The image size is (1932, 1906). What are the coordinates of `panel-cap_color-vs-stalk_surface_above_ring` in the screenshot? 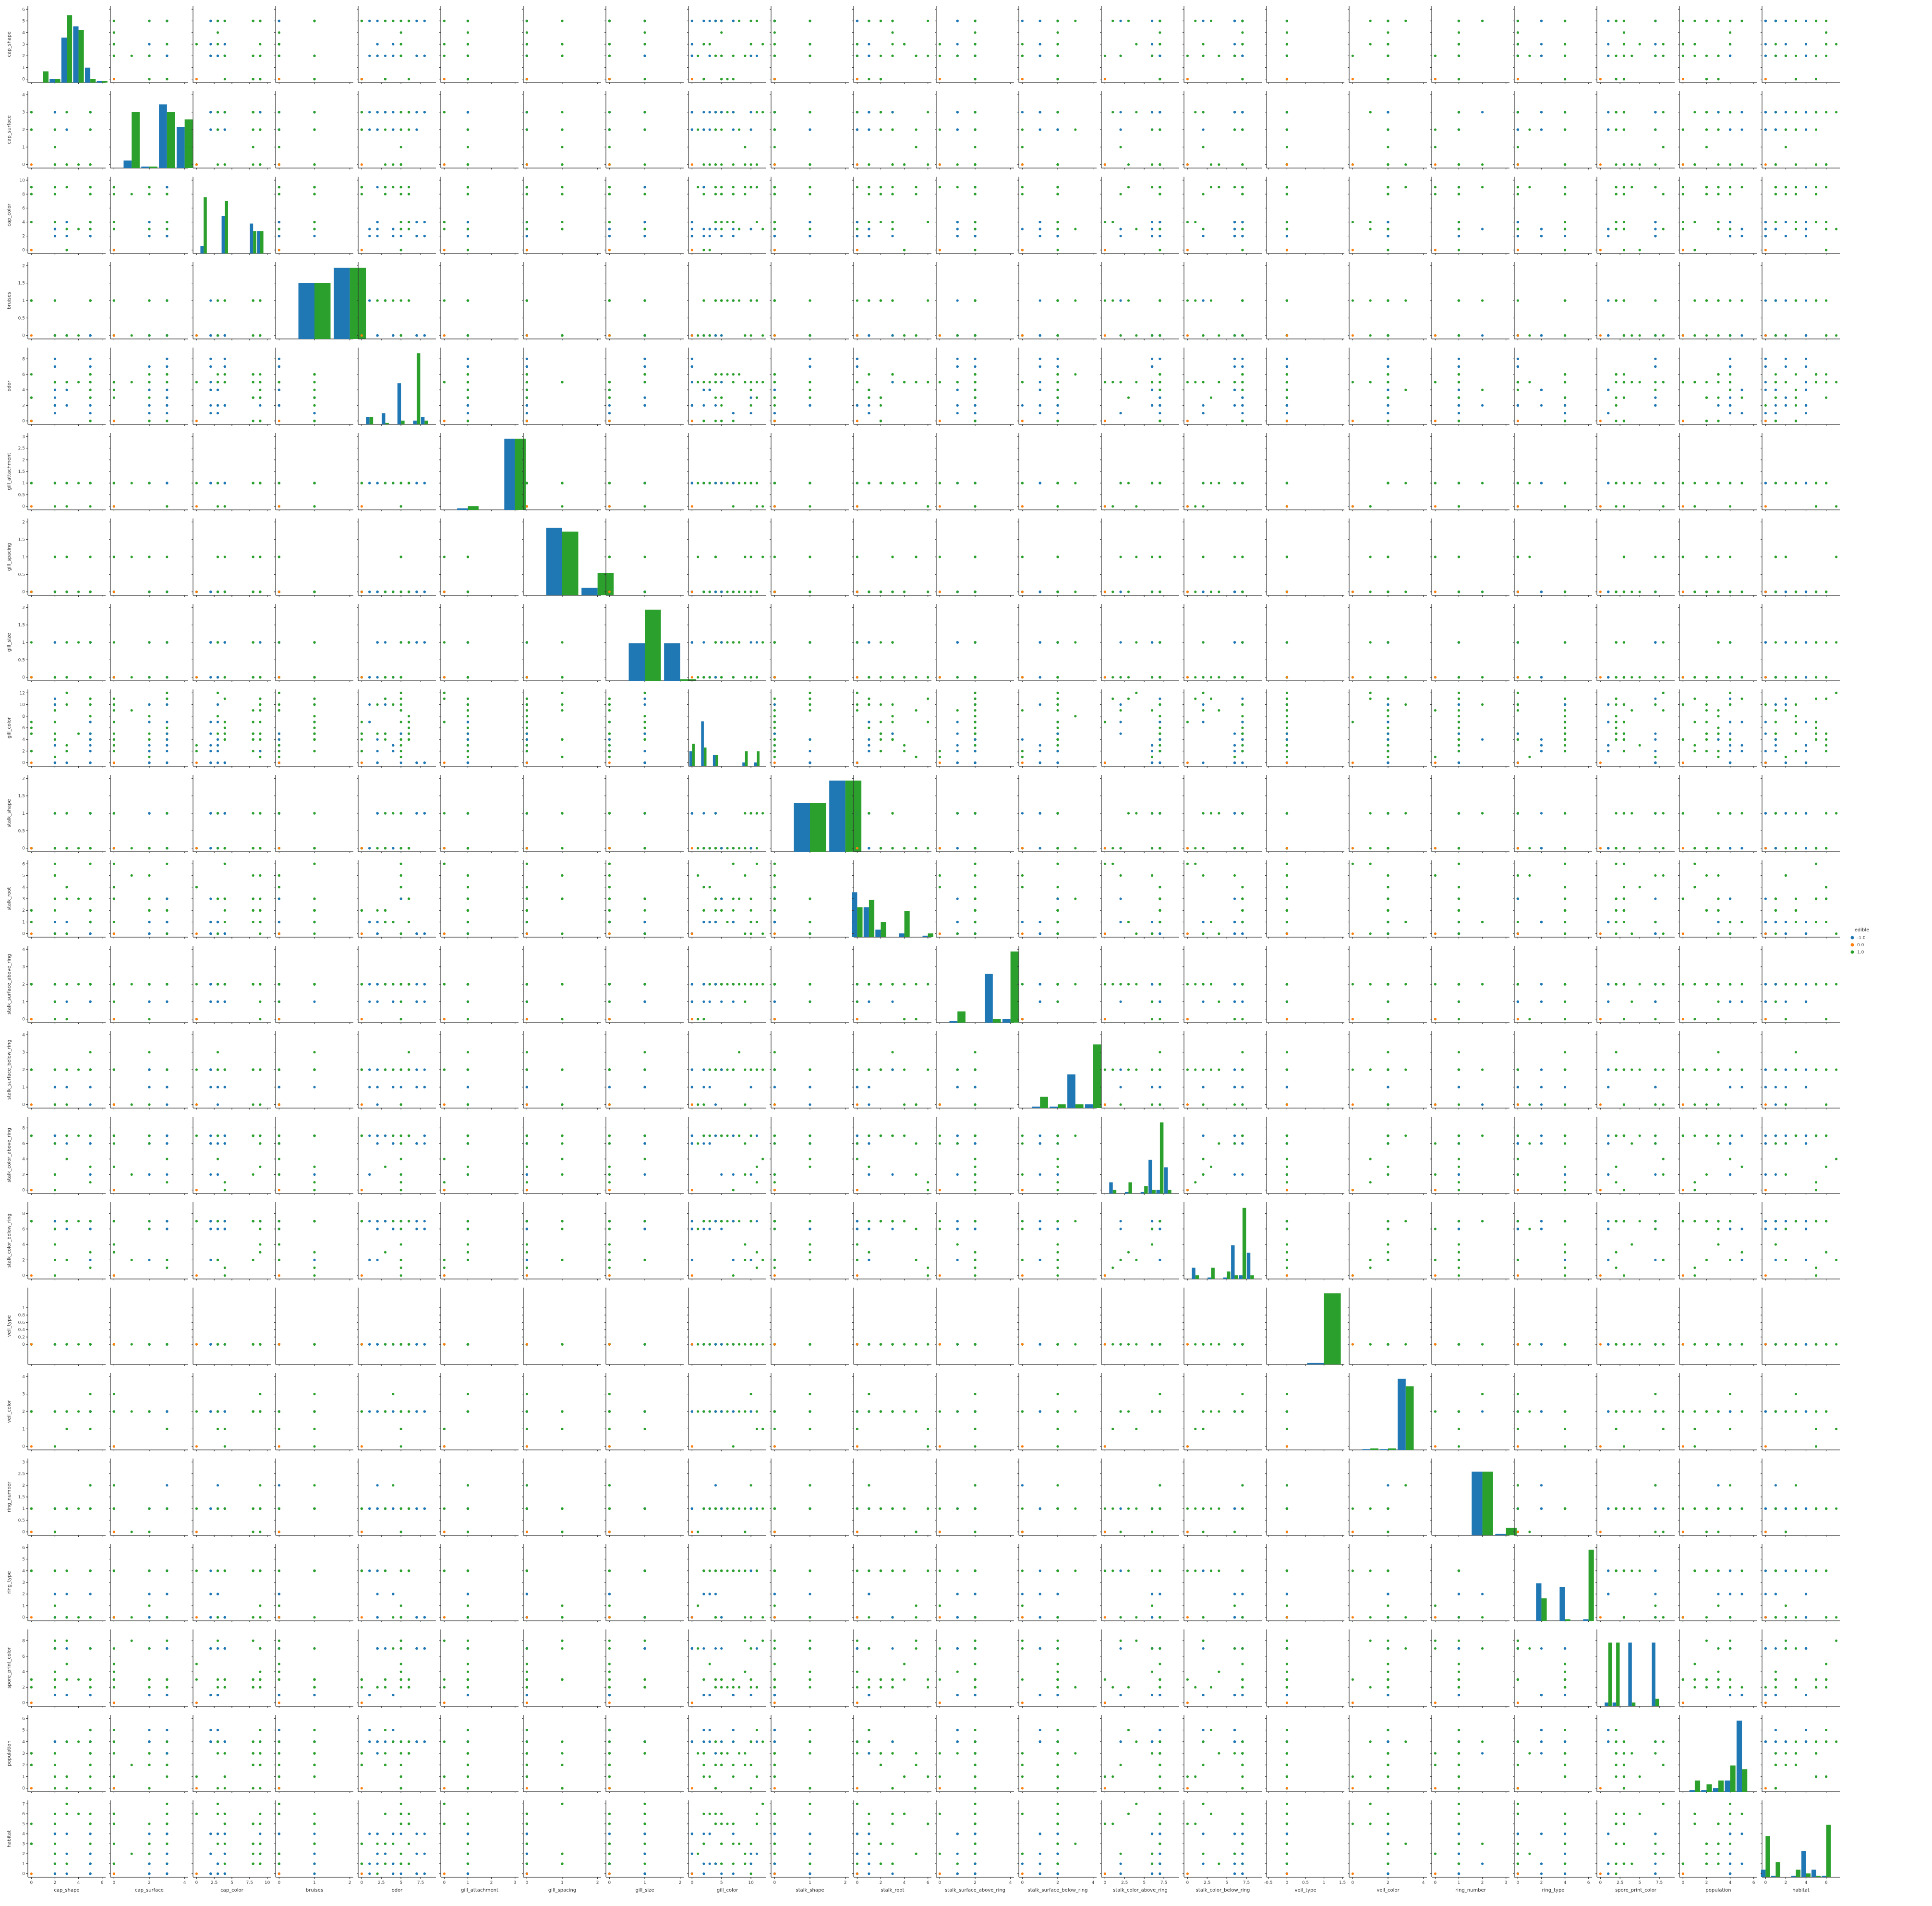 It's located at (974, 216).